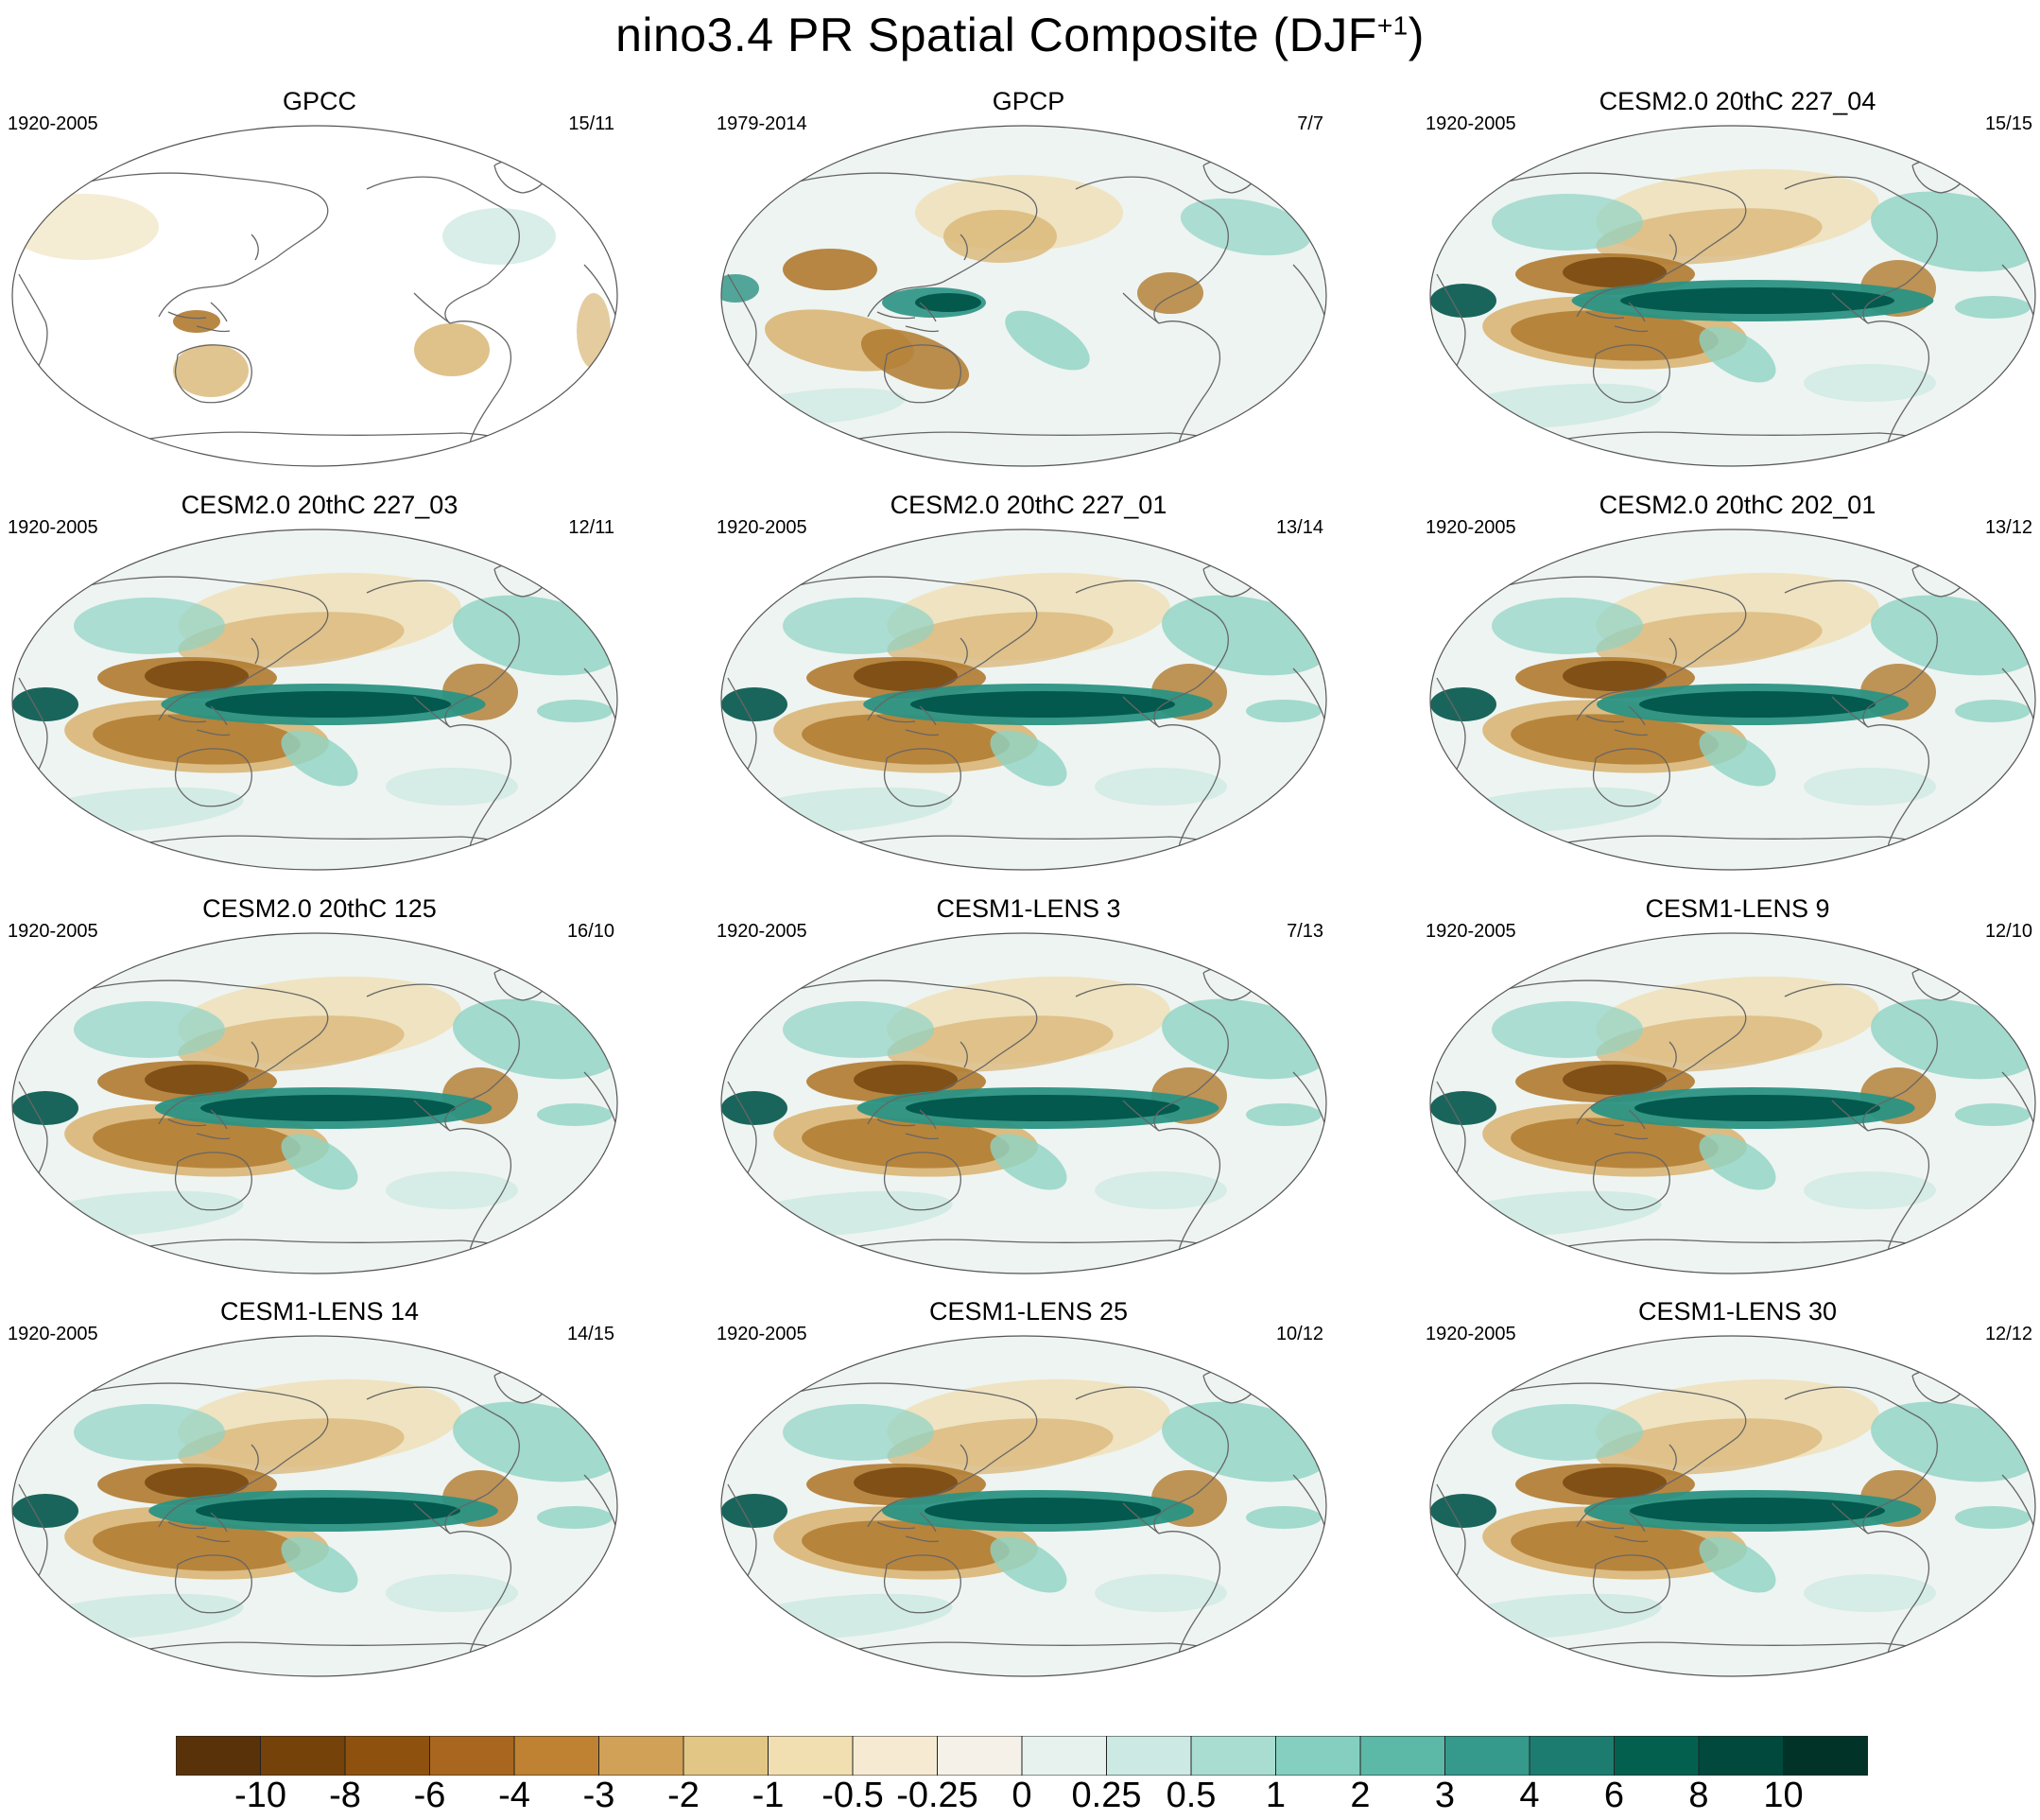 The width and height of the screenshot is (2040, 1820). I want to click on panel-title: CESM1-LENS 25, so click(1029, 1311).